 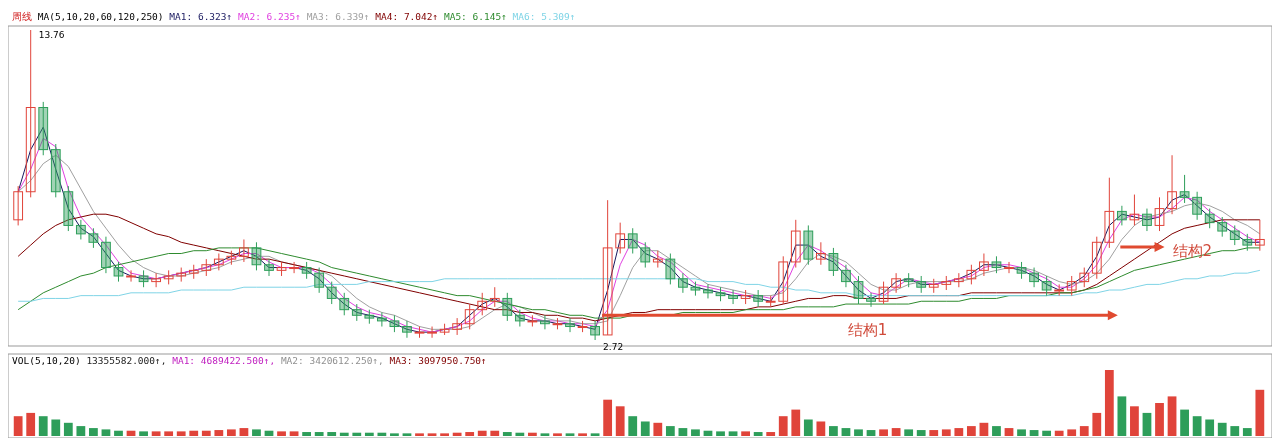 I want to click on text: MA5: 6.145↑, so click(x=478, y=16).